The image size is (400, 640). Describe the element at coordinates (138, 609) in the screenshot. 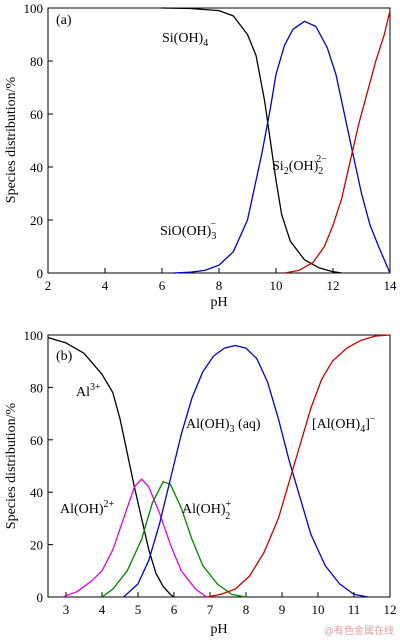

I see `panel-b-xtick-label: 5` at that location.